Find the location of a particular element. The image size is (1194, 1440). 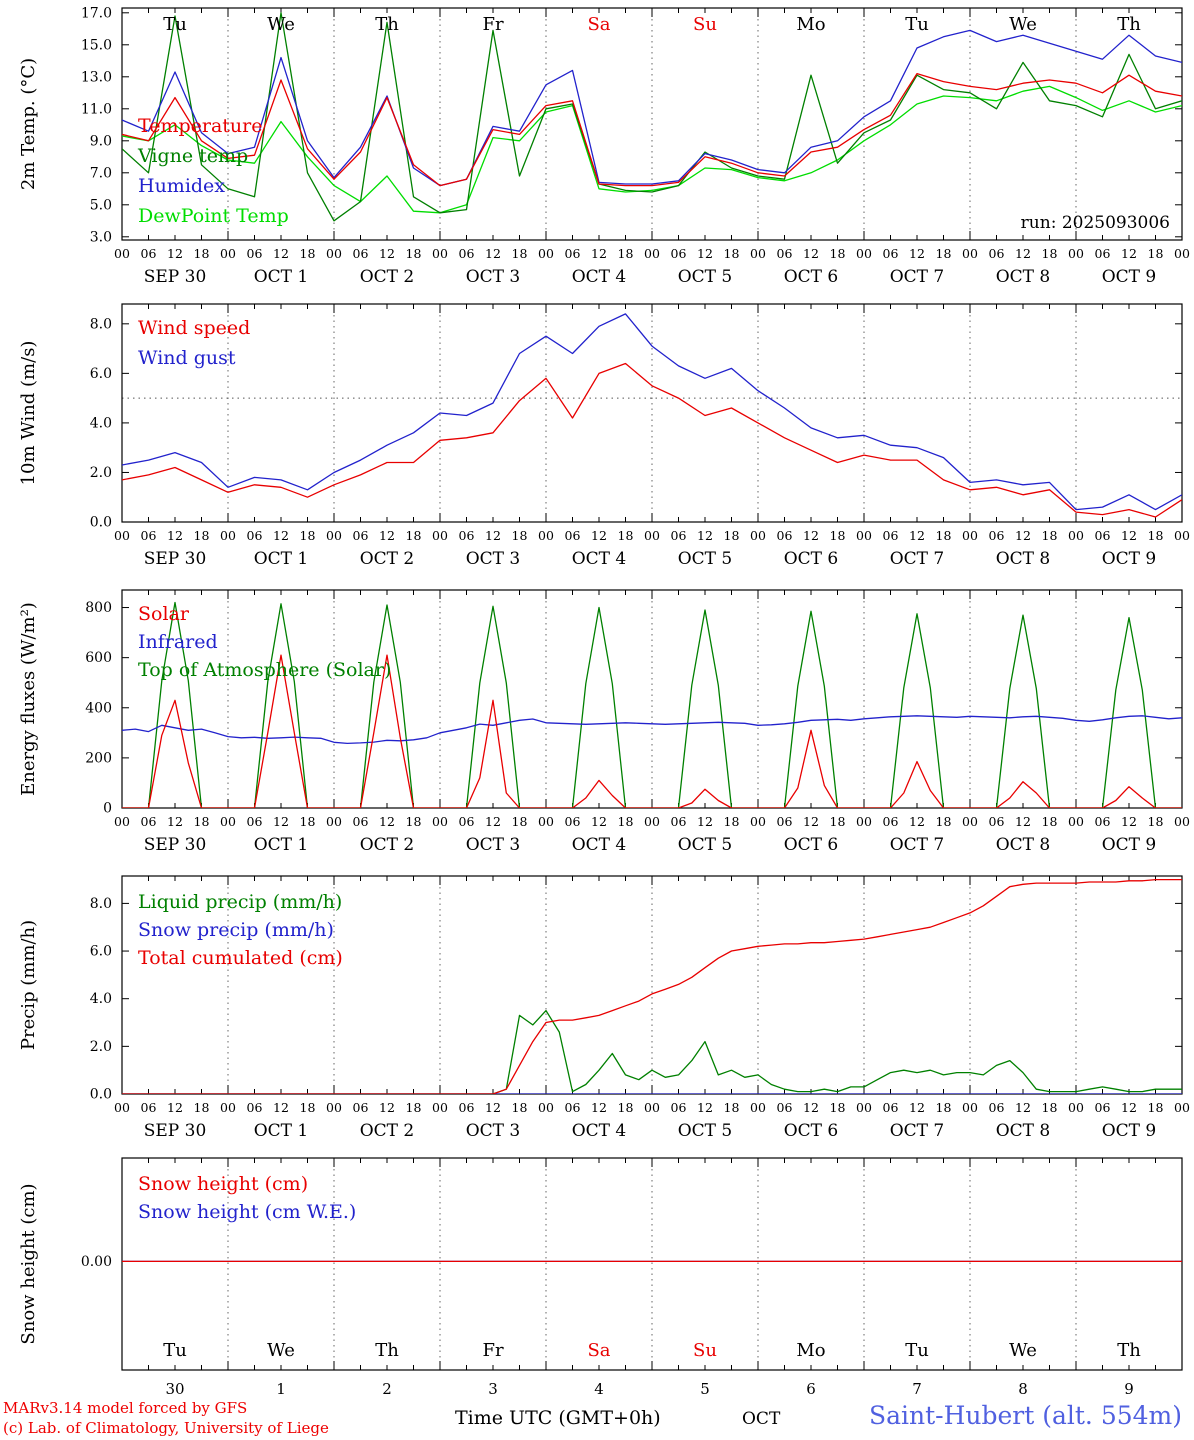

svg-text: 800 is located at coordinates (98, 608).